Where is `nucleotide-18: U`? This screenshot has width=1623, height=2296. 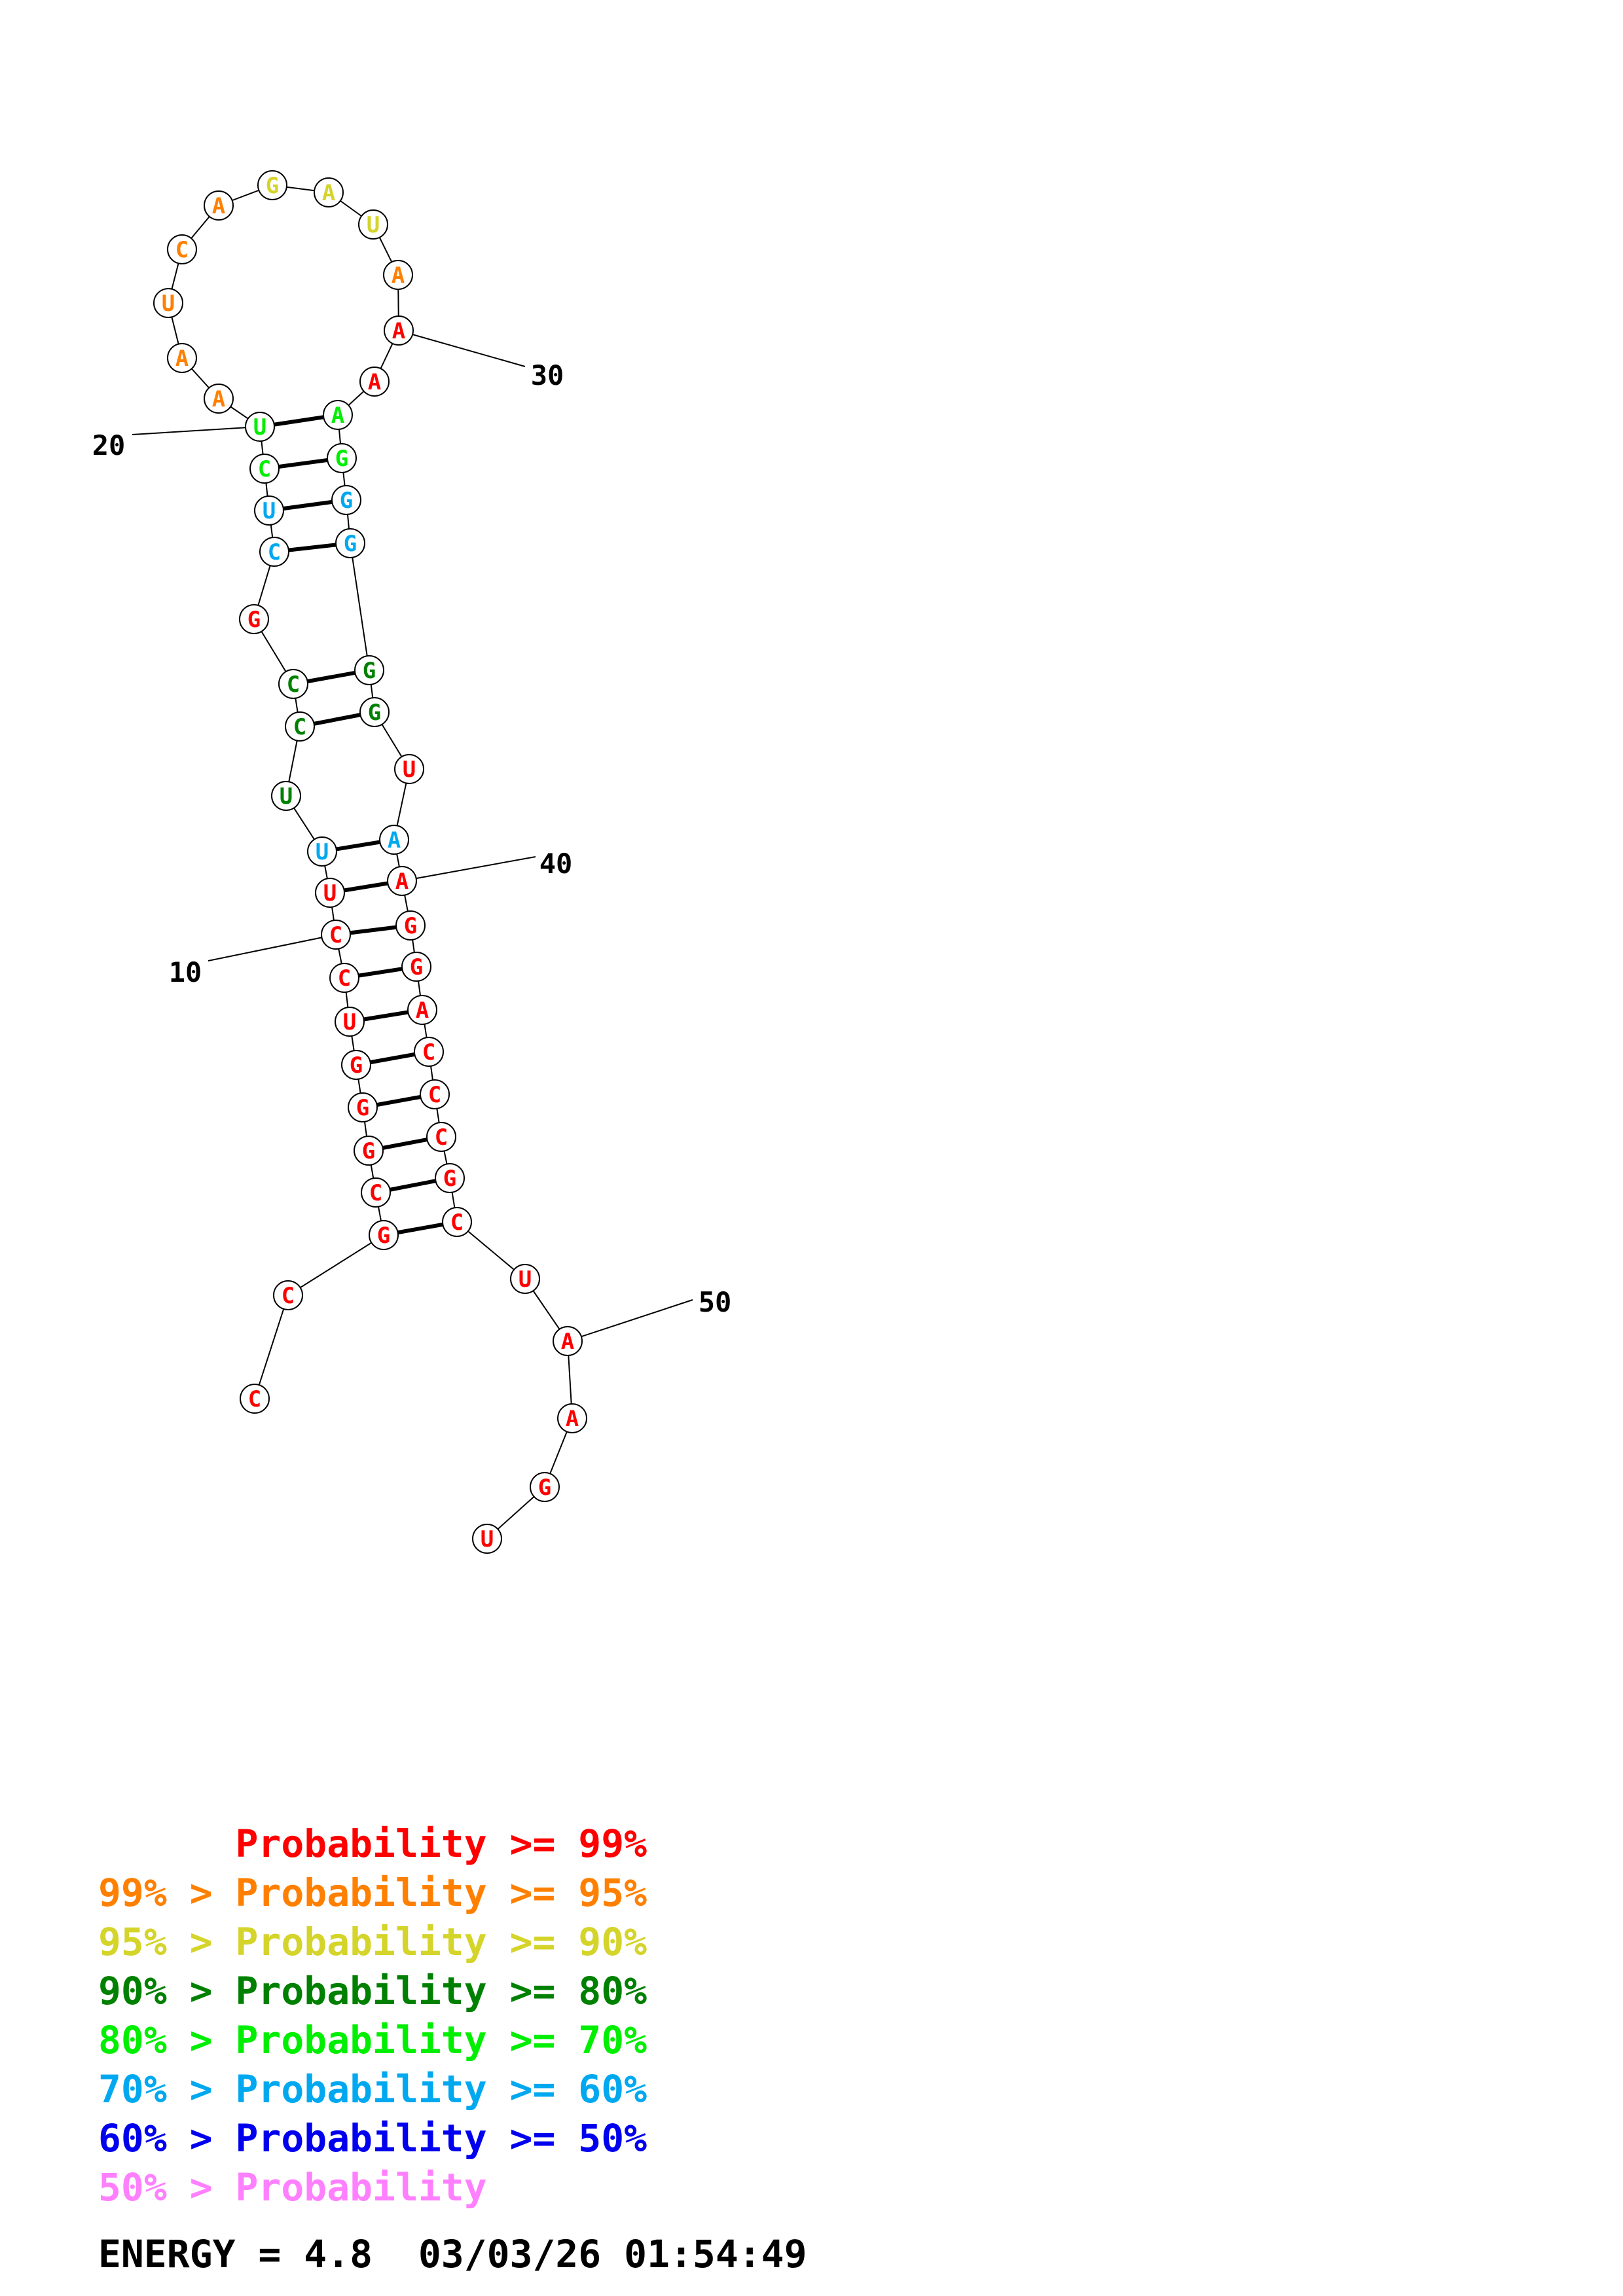 nucleotide-18: U is located at coordinates (269, 510).